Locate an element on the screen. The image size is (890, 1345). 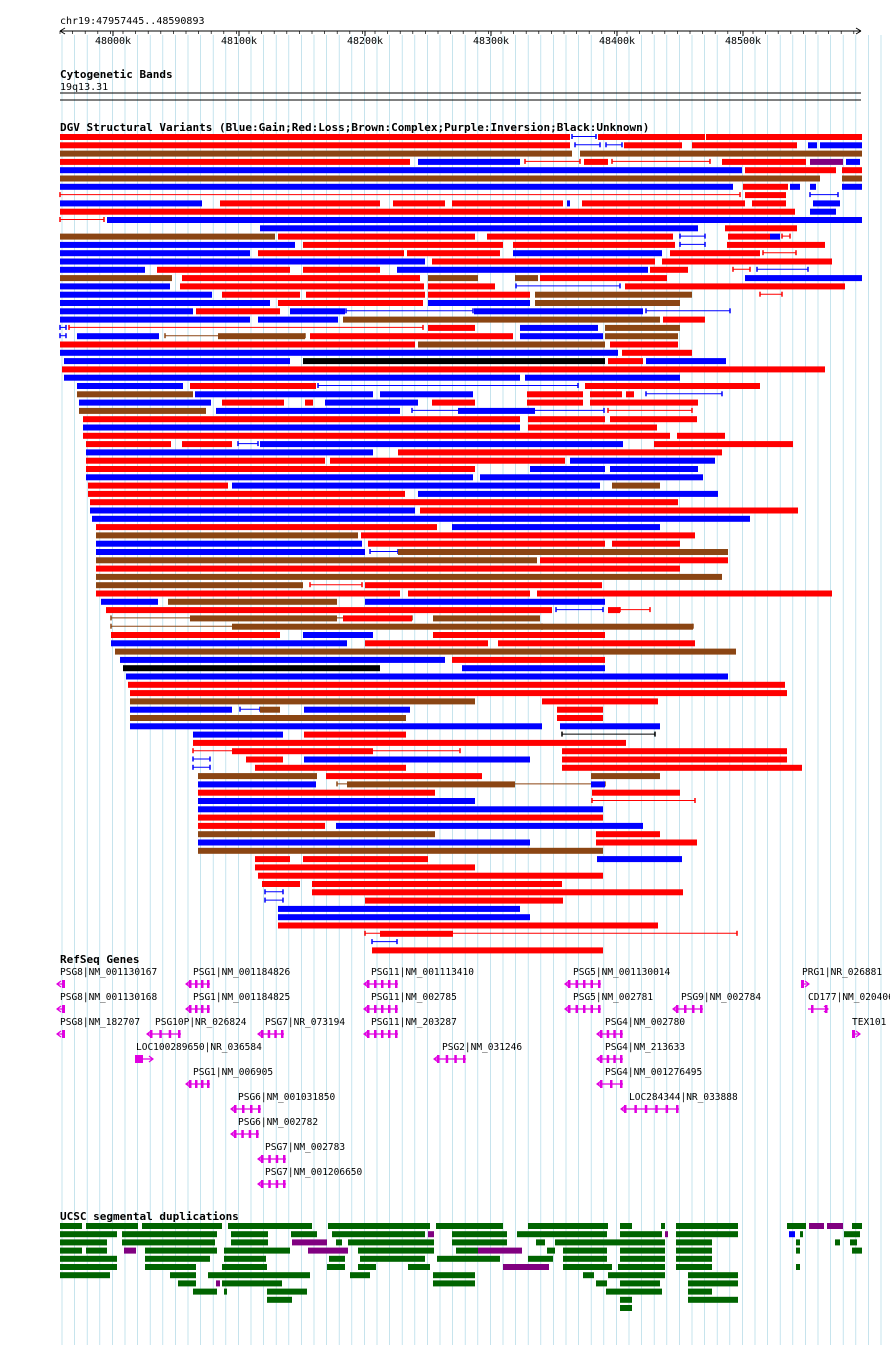
refseq-gene: TEX101 is located at coordinates (869, 1027).